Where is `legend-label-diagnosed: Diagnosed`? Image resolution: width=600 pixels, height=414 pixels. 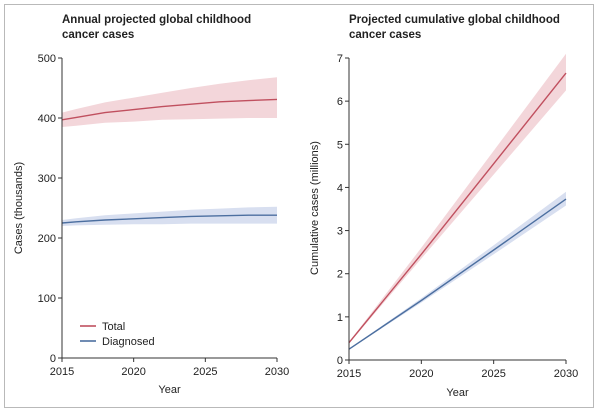
legend-label-diagnosed: Diagnosed is located at coordinates (128, 342).